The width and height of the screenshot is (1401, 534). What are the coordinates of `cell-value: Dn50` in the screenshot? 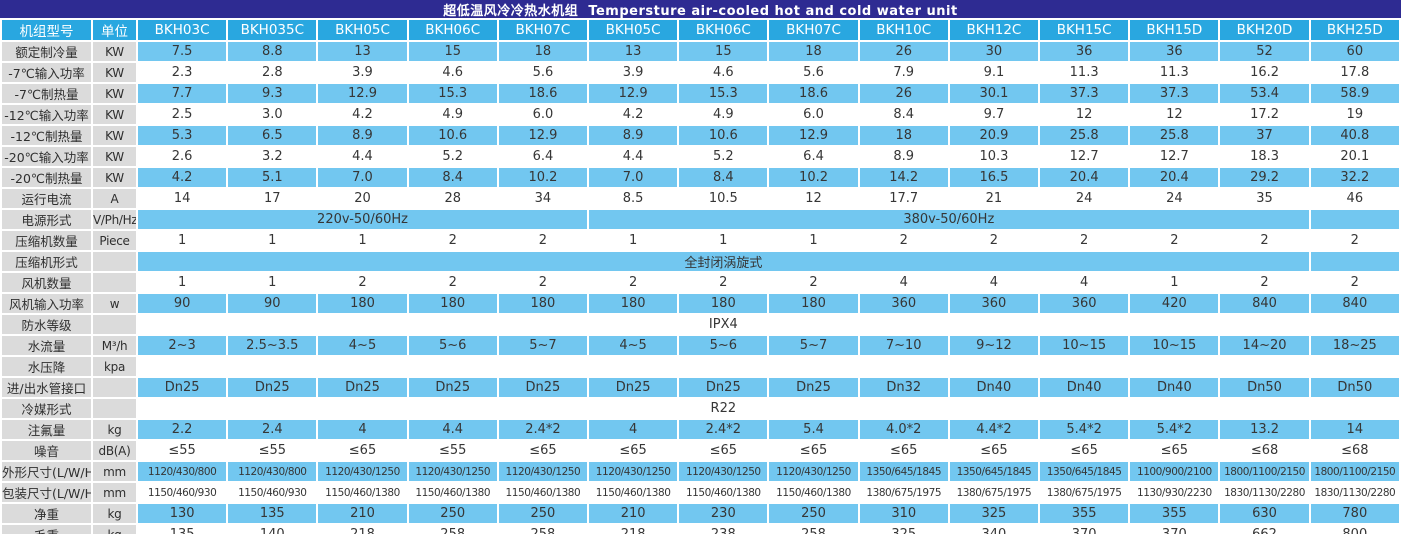 It's located at (1354, 387).